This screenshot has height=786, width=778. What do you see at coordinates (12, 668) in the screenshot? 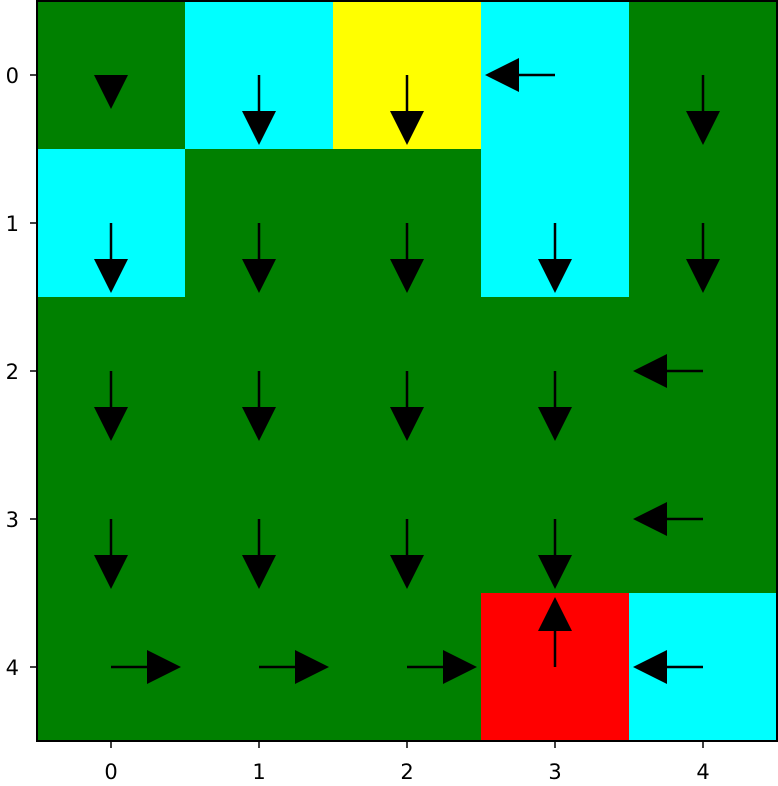
I see `y-tick-label: 4` at bounding box center [12, 668].